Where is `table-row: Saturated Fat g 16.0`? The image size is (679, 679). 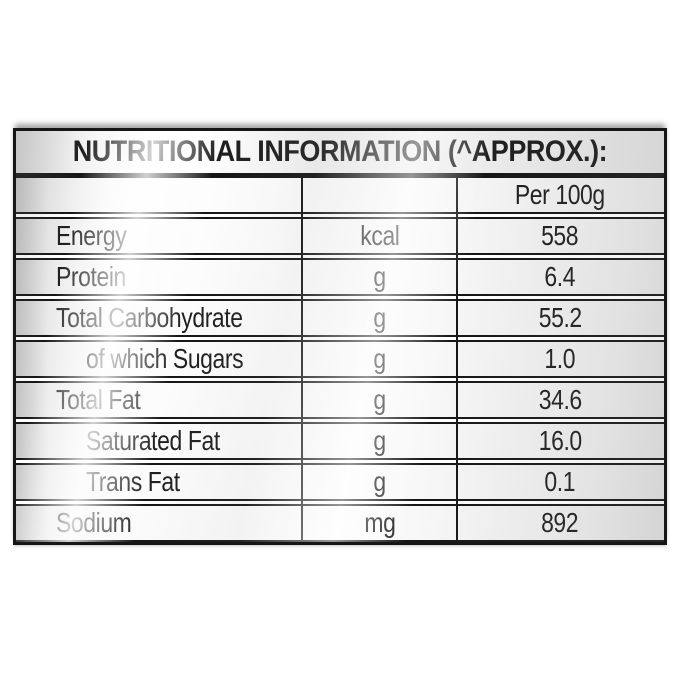 table-row: Saturated Fat g 16.0 is located at coordinates (340, 441).